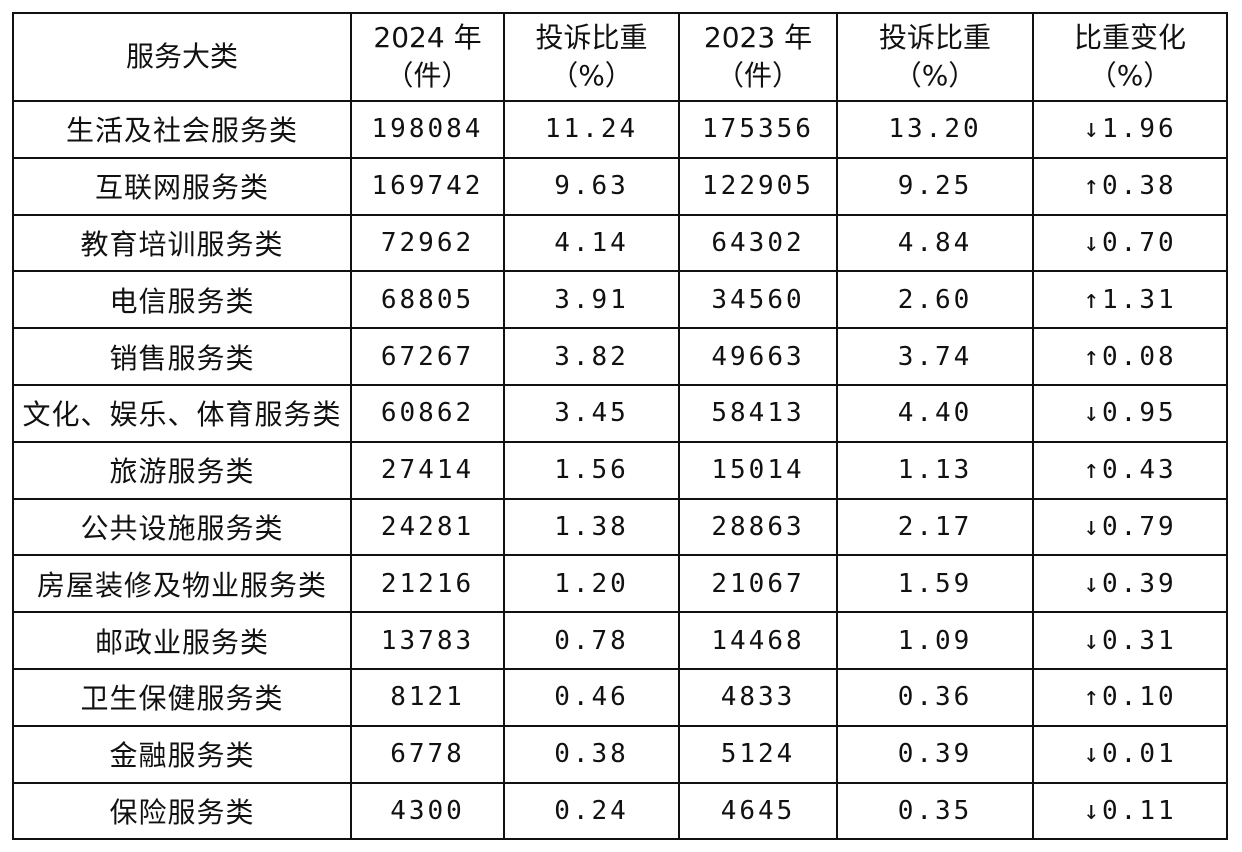 Image resolution: width=1242 pixels, height=852 pixels. What do you see at coordinates (1130, 811) in the screenshot?
I see `value-cell: ↓0.11` at bounding box center [1130, 811].